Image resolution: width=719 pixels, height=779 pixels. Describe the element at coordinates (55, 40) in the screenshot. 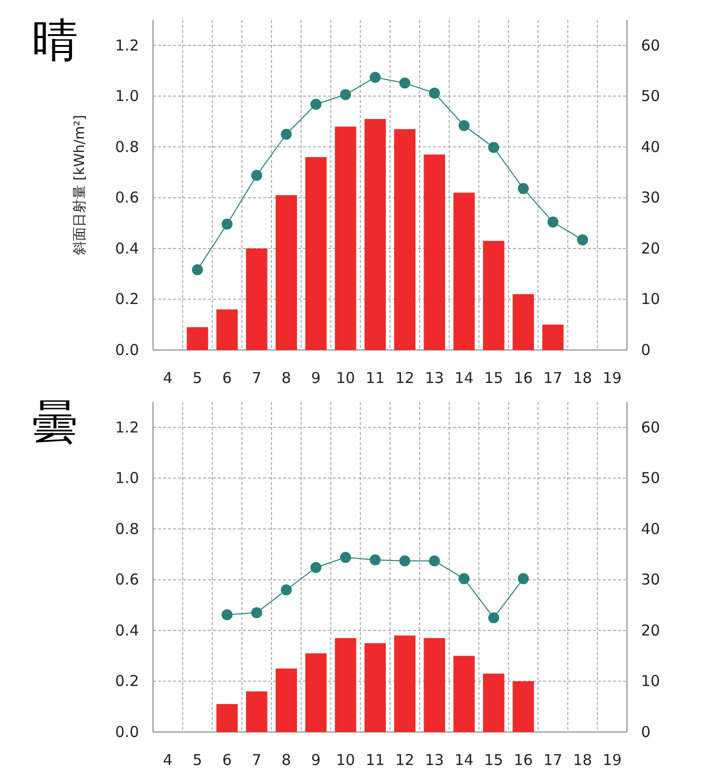

I see `chart-title: 晴` at that location.